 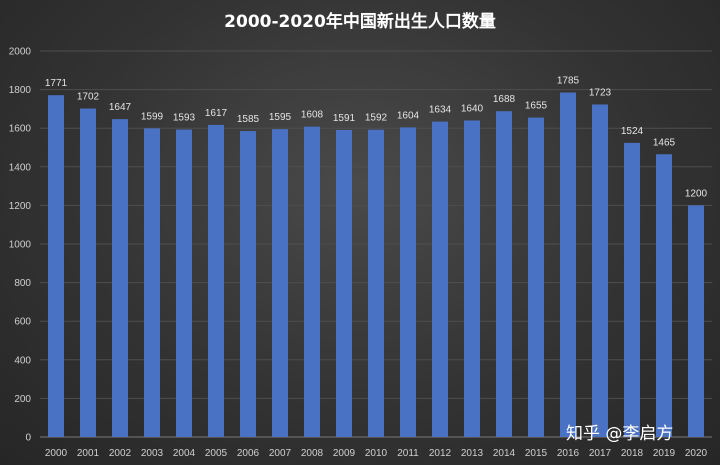 I want to click on data-label: 1688, so click(x=504, y=99).